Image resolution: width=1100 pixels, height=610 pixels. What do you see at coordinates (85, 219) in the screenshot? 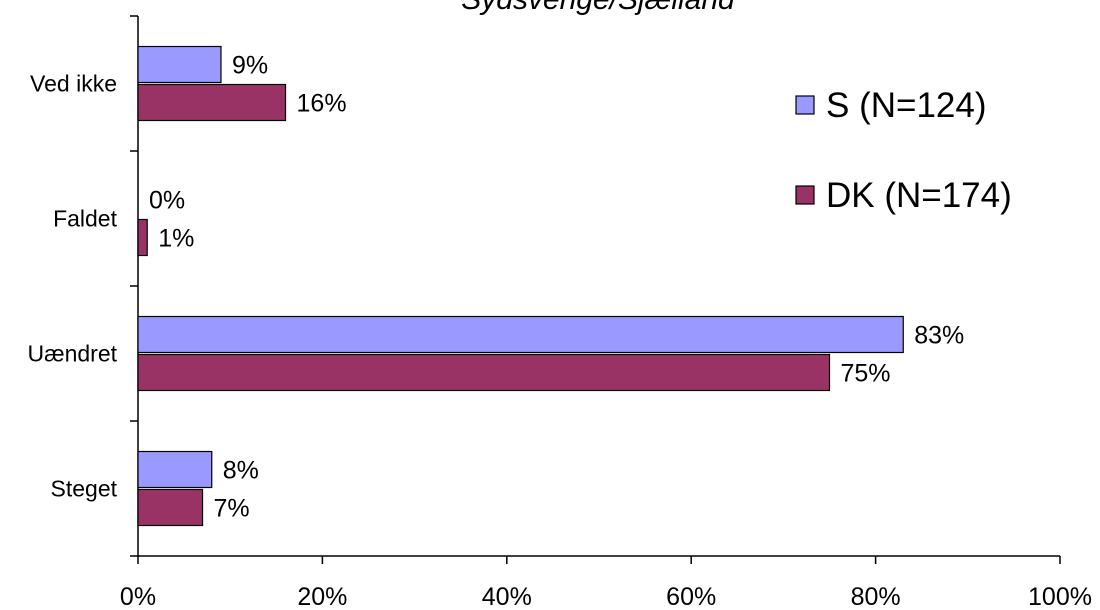
I see `category-label: Faldet` at bounding box center [85, 219].